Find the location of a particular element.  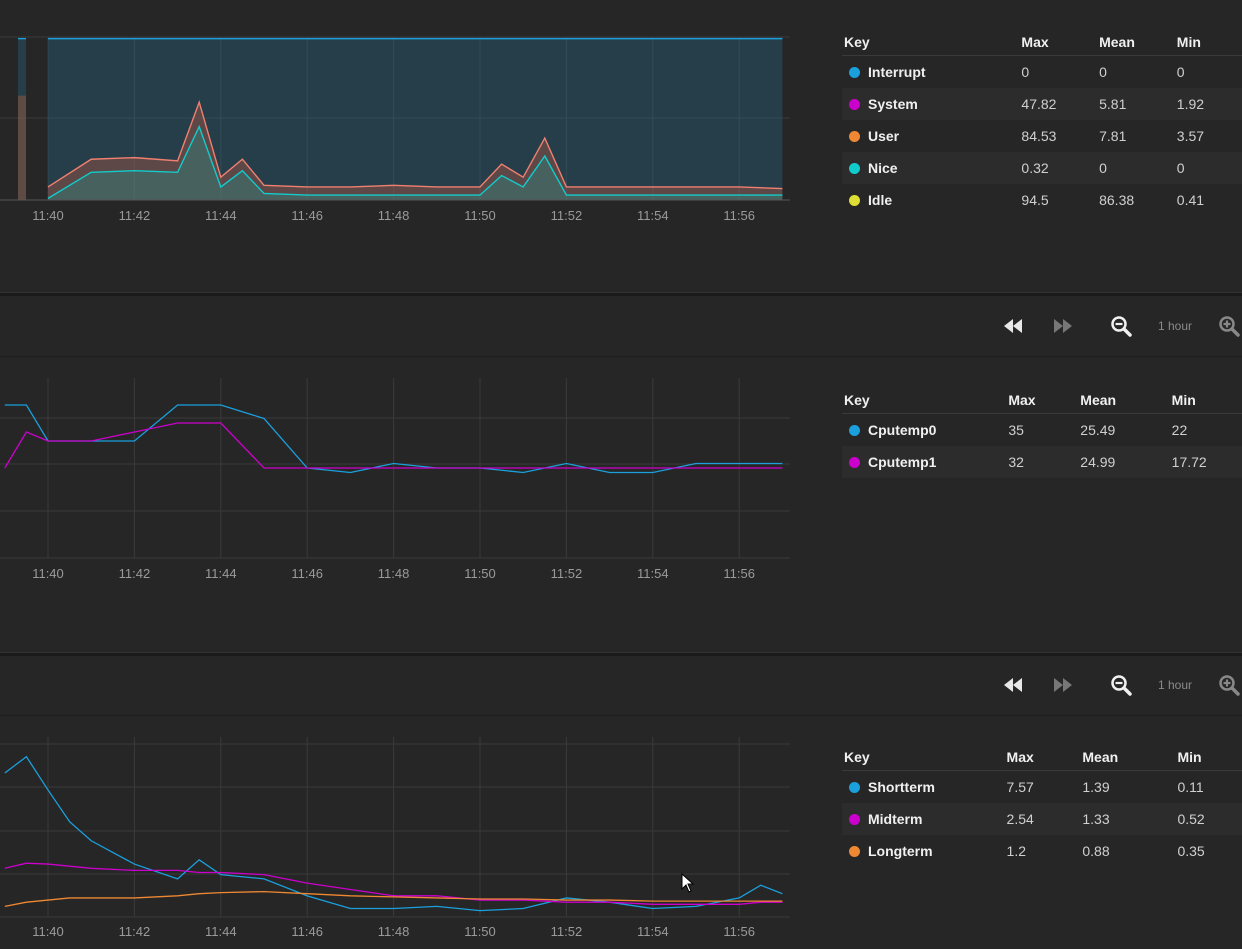

series-line-nice is located at coordinates (415, 161).